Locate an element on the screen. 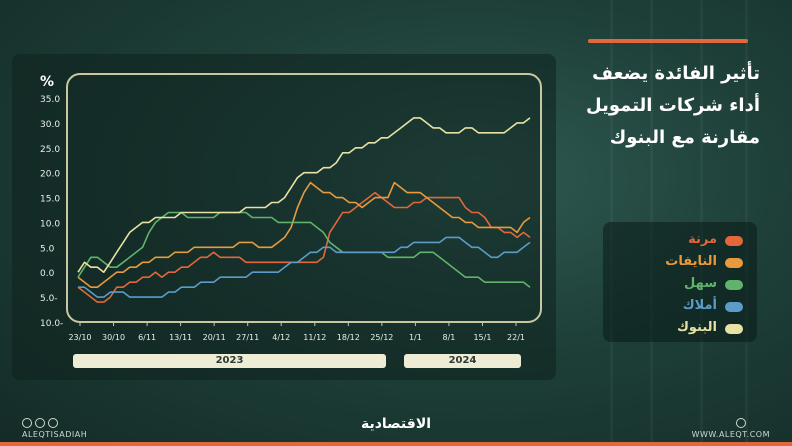 This screenshot has width=792, height=446. legend-label: أملاك is located at coordinates (699, 305).